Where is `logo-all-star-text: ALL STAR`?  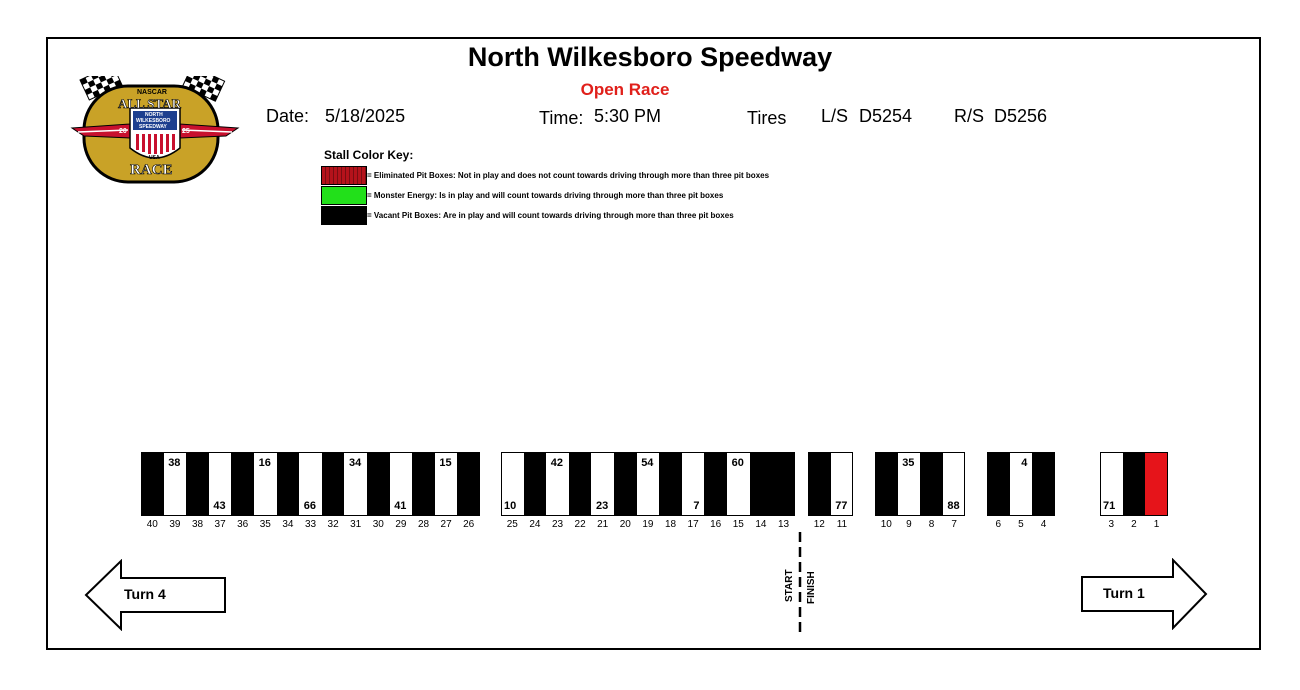
logo-all-star-text: ALL STAR is located at coordinates (150, 104).